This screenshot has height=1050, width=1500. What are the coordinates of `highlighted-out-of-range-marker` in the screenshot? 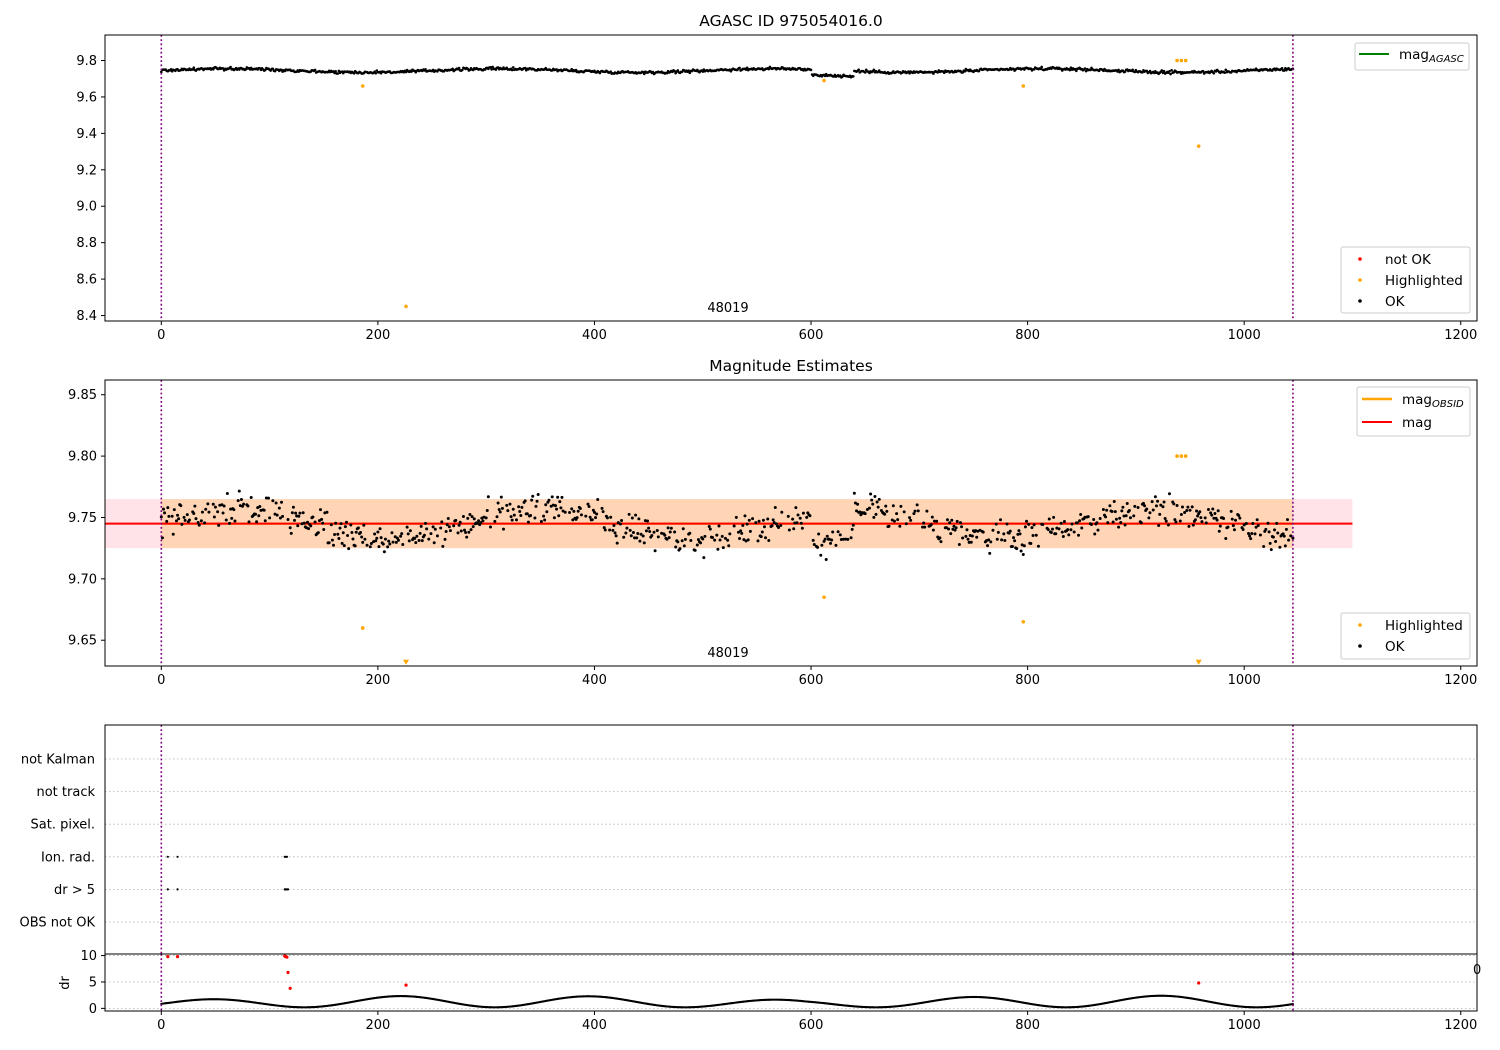 It's located at (1198, 662).